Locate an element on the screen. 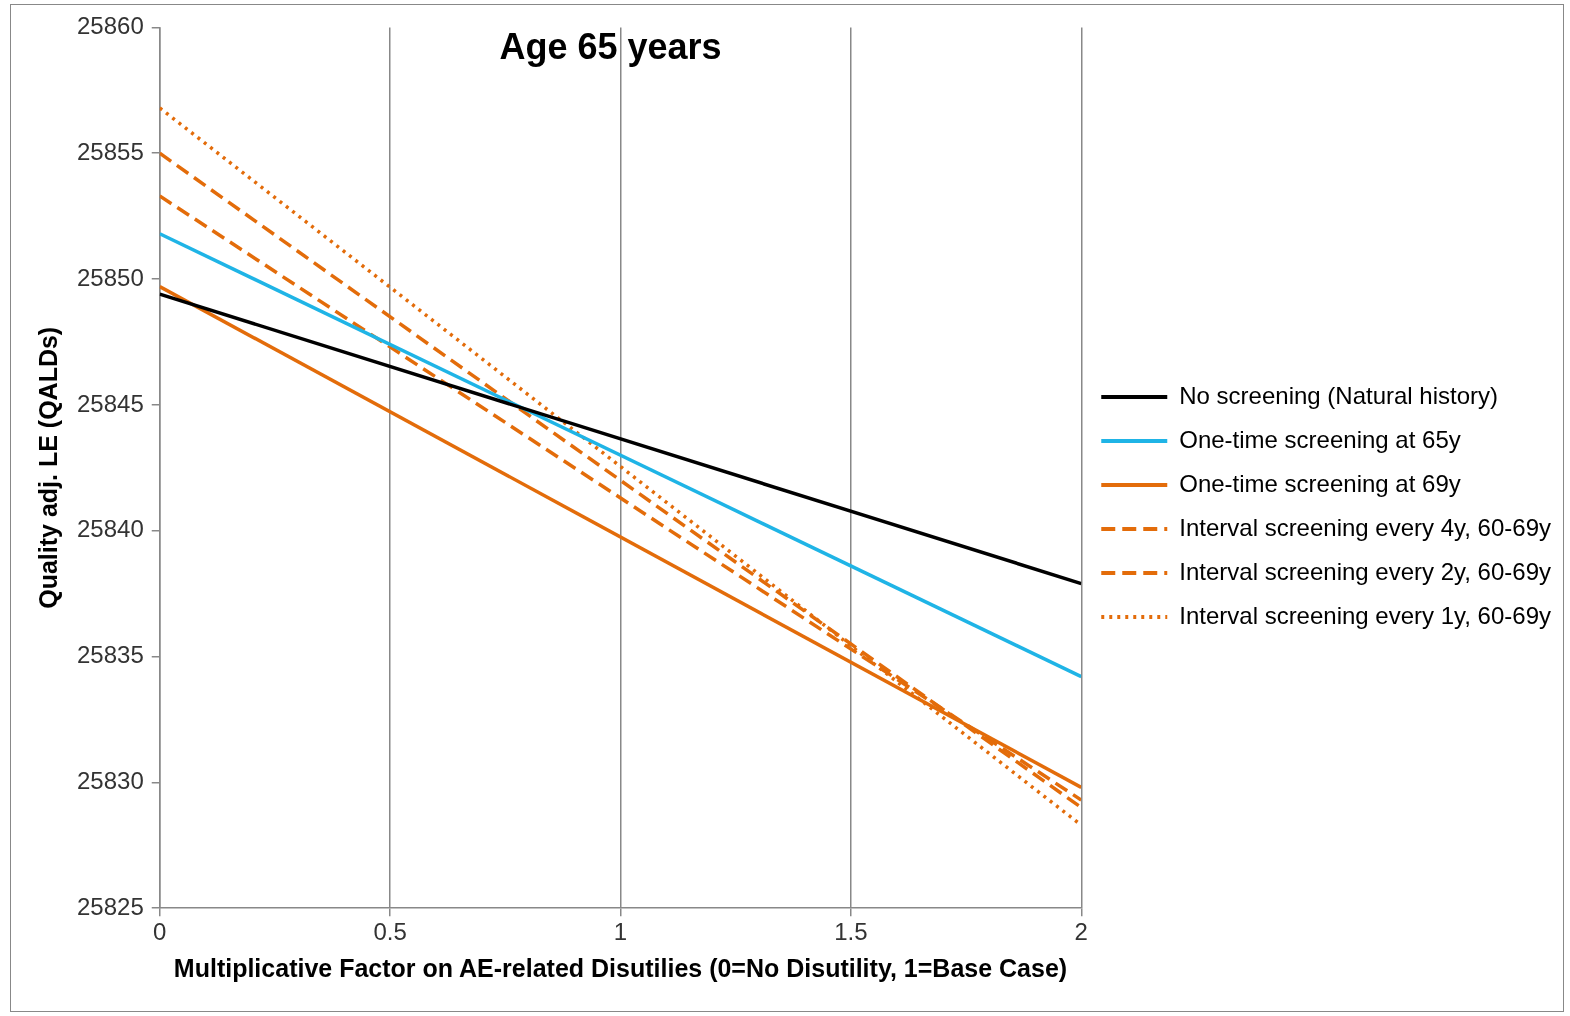 The image size is (1570, 1016). y-tick-label: 25845 is located at coordinates (110, 403).